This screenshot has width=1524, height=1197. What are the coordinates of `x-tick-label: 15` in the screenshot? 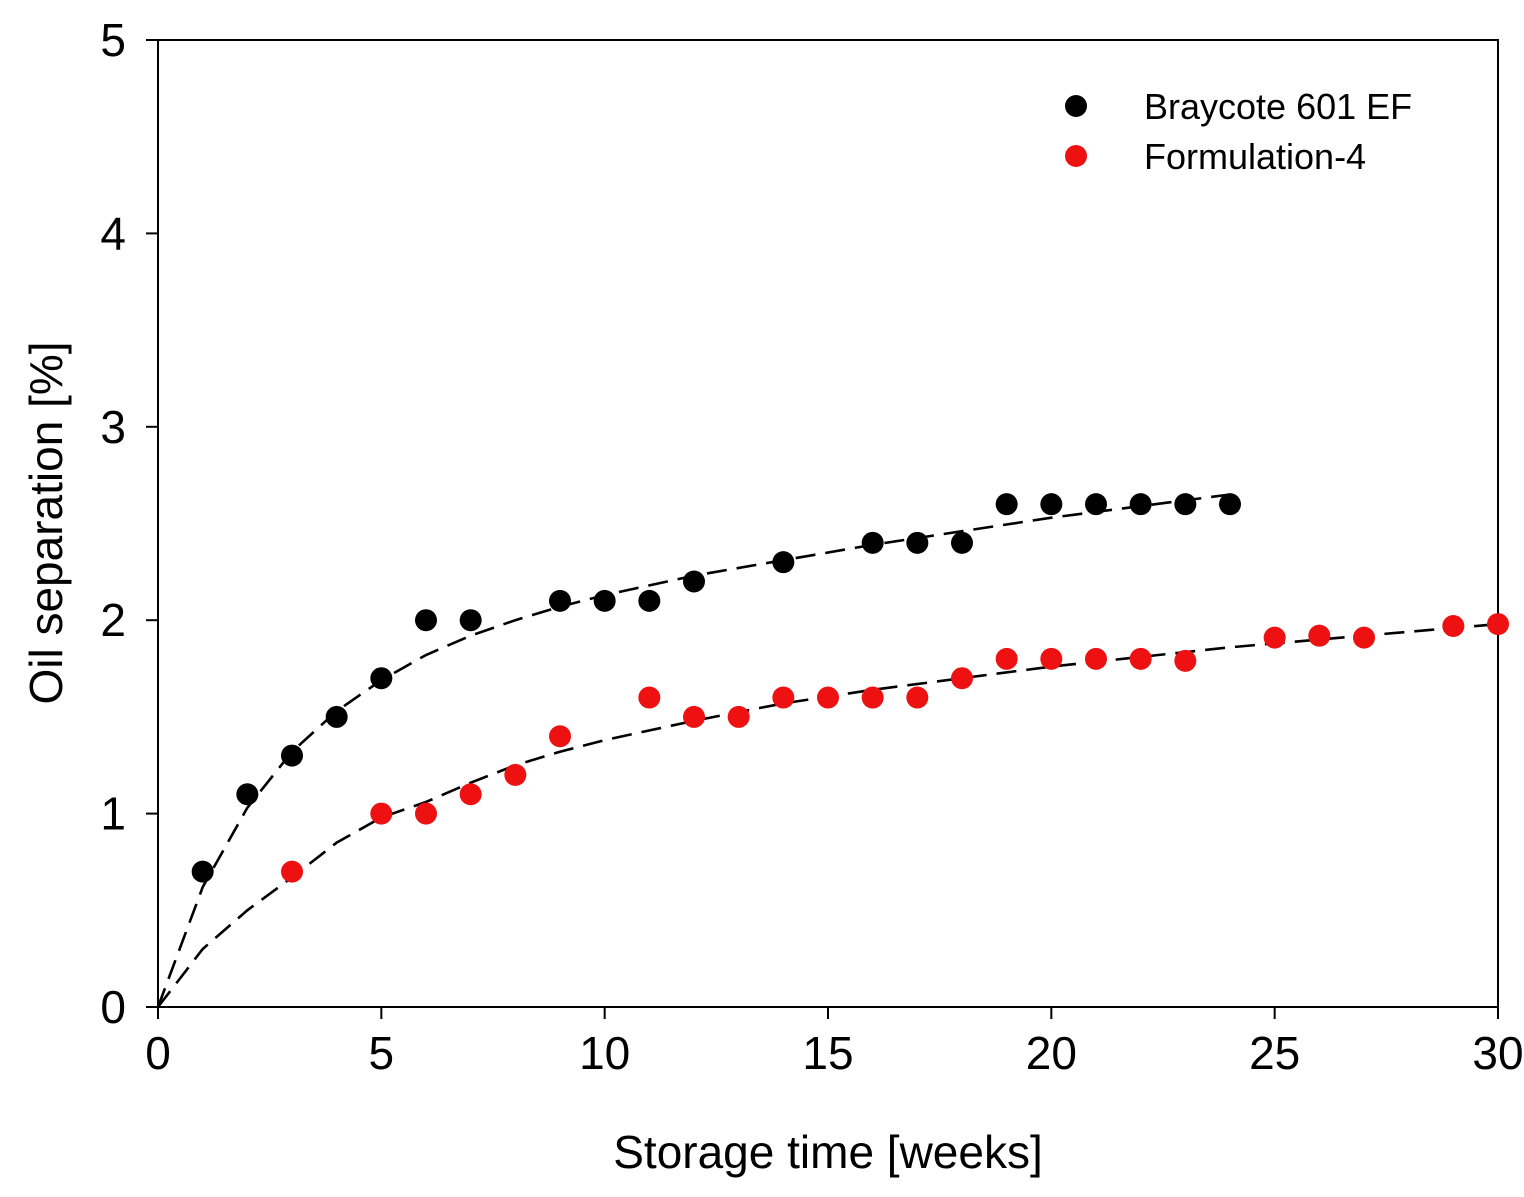 It's located at (827, 1053).